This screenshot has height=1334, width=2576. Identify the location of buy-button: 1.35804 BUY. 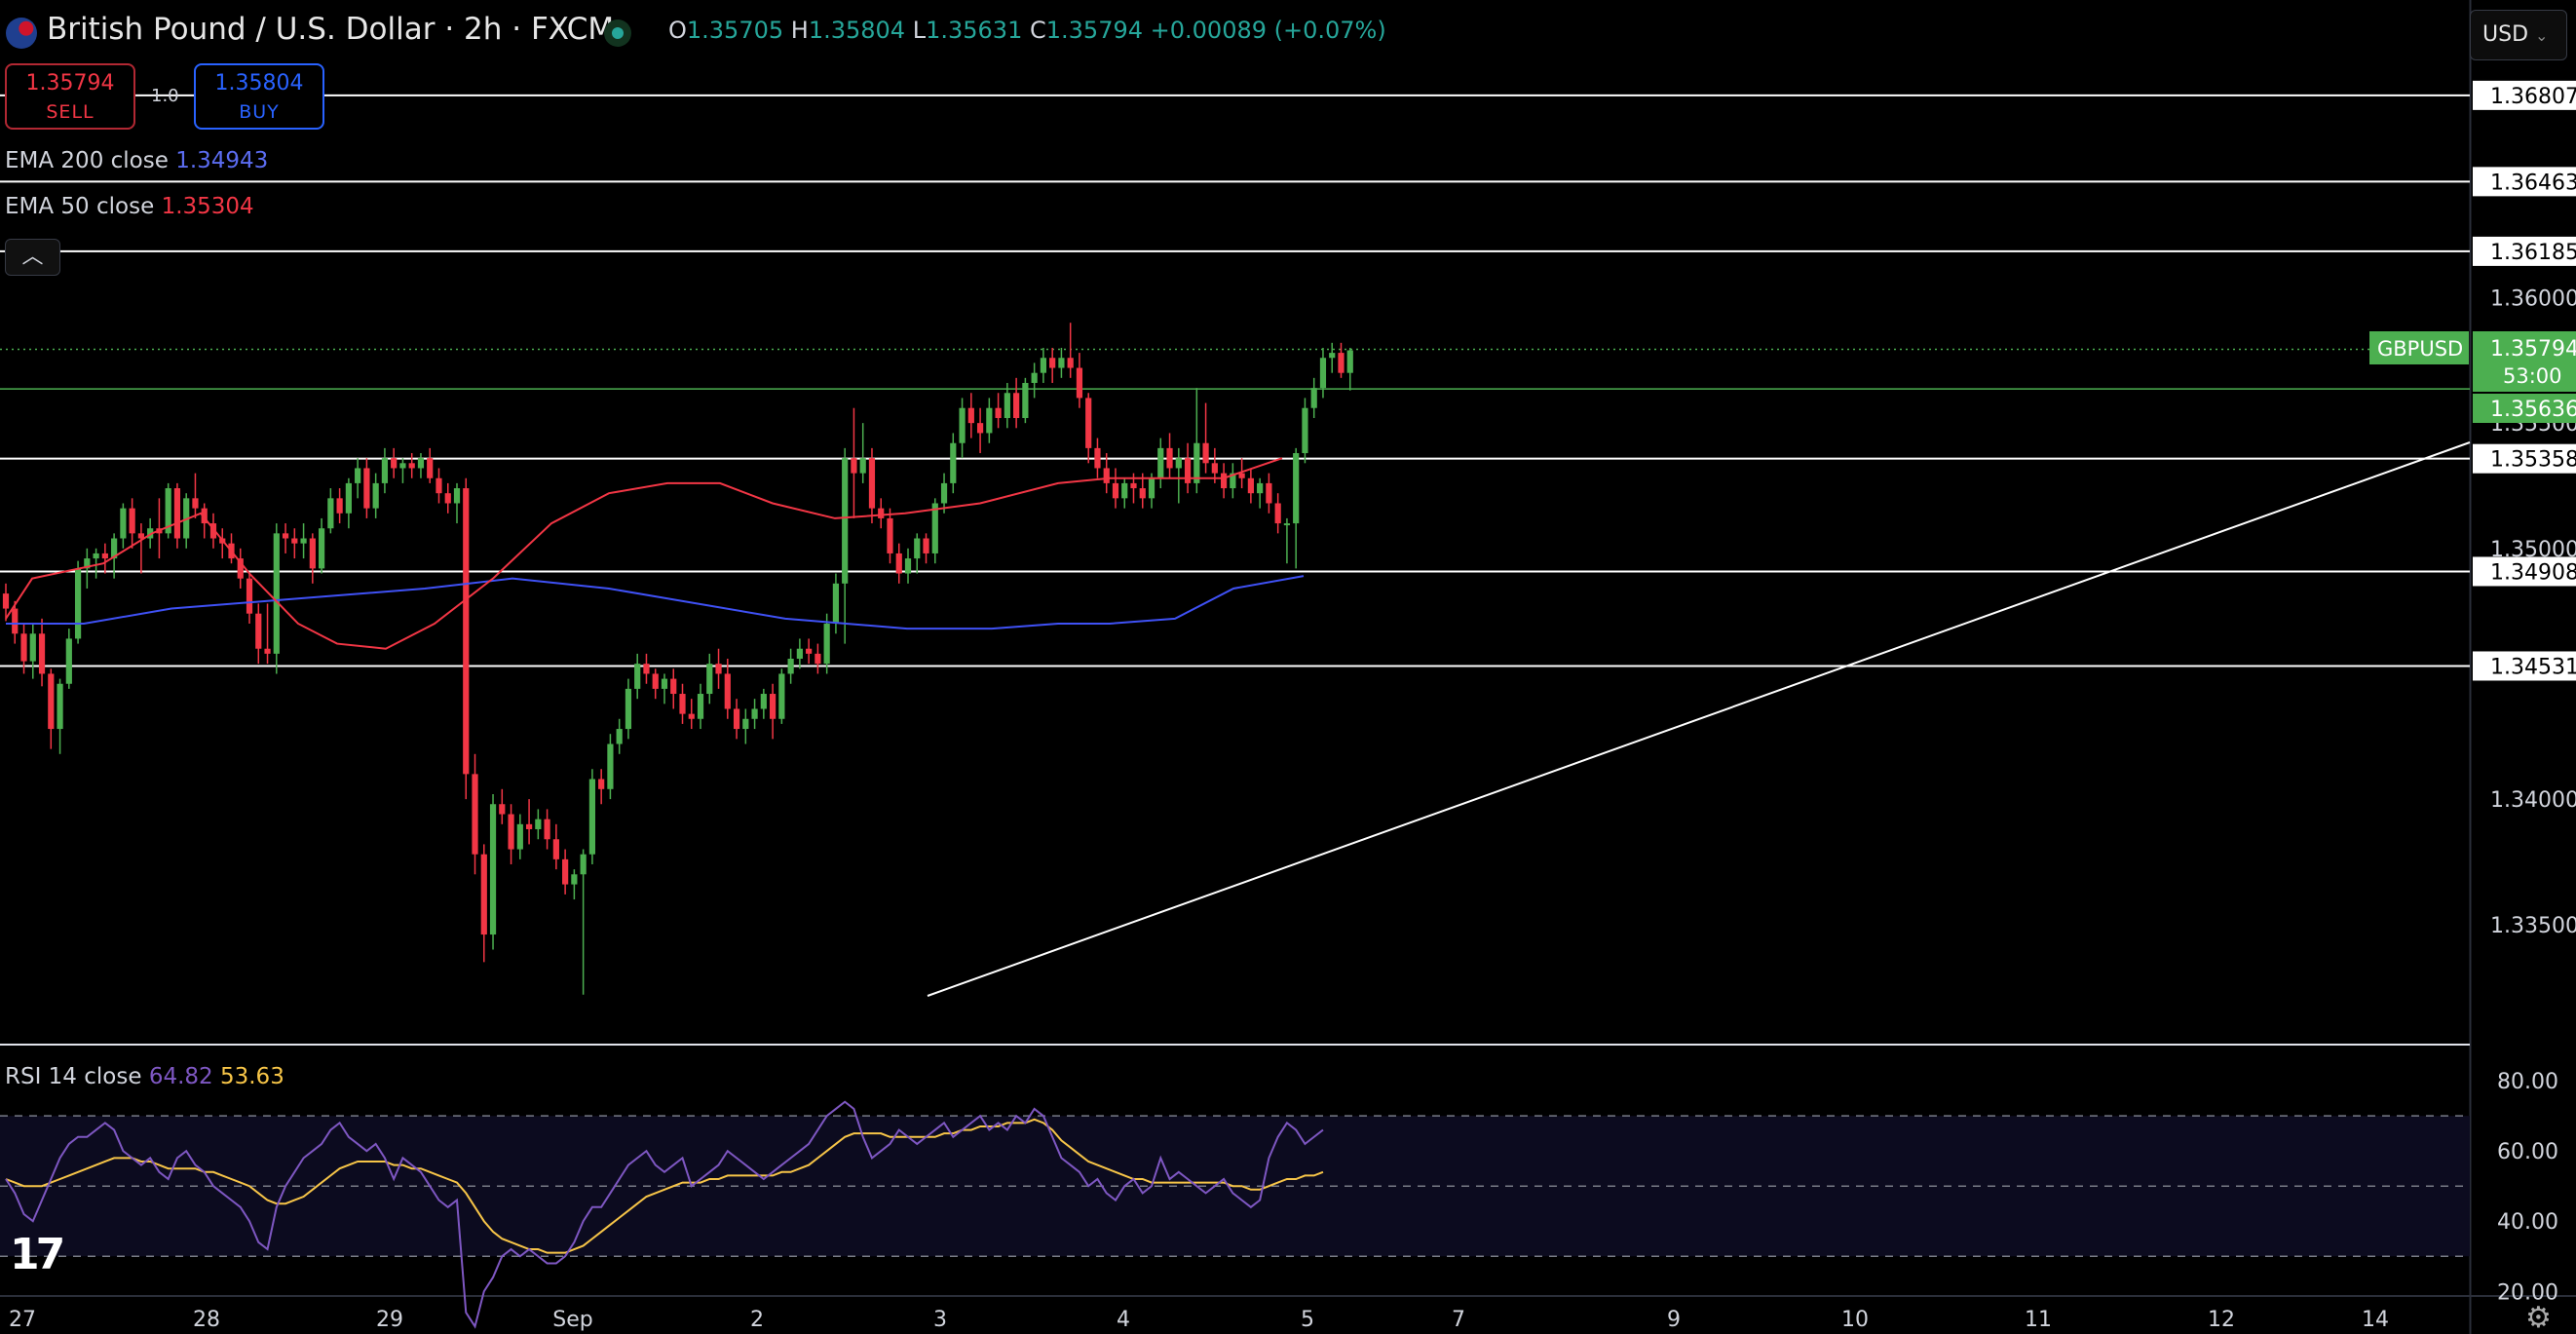
(259, 97).